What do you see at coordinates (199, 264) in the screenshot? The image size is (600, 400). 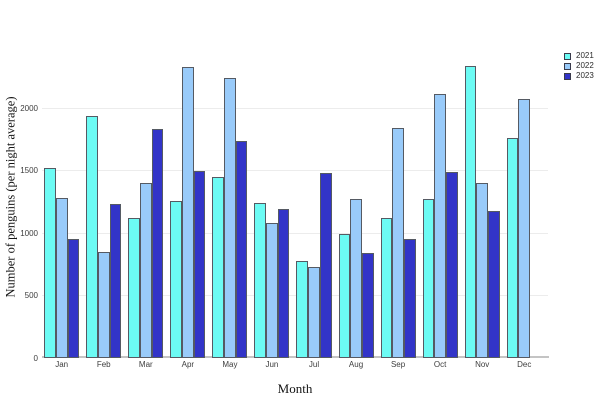 I see `bar-2023-apr` at bounding box center [199, 264].